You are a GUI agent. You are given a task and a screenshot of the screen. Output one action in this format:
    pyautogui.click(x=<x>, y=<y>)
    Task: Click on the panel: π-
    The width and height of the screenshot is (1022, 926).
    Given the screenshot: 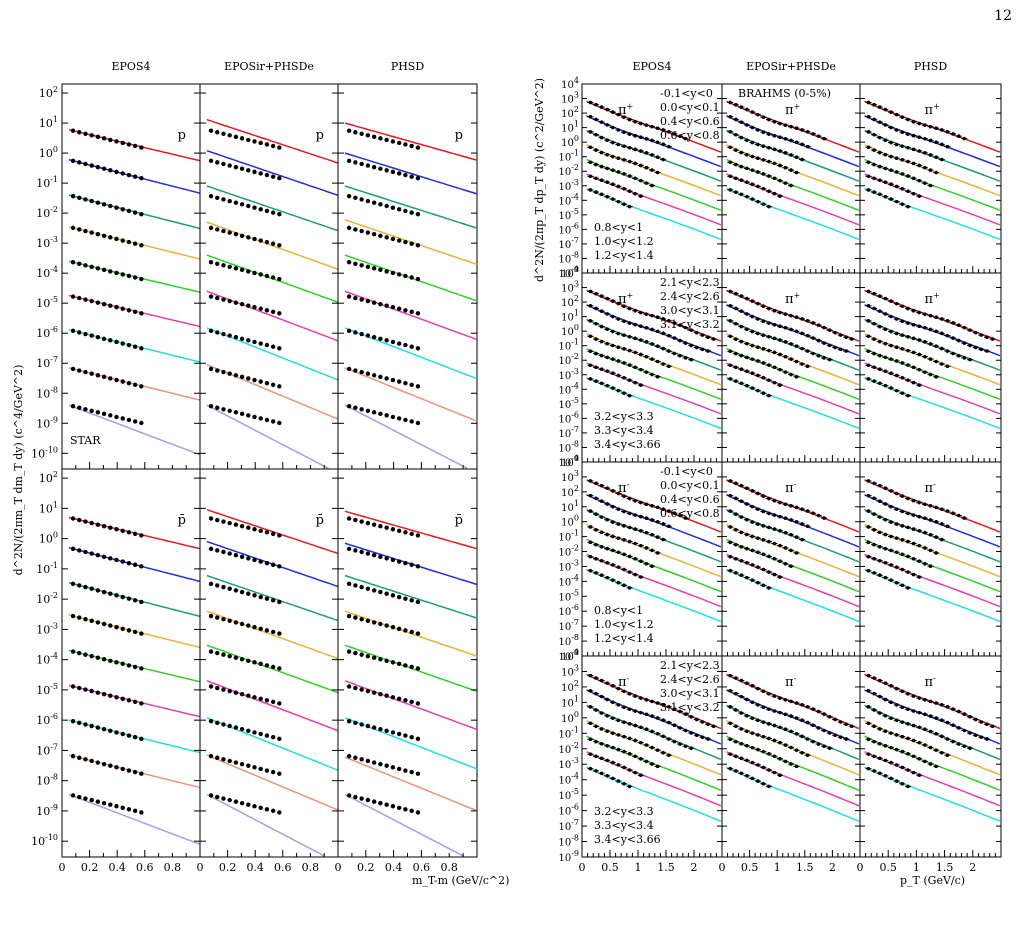 What is the action you would take?
    pyautogui.click(x=930, y=559)
    